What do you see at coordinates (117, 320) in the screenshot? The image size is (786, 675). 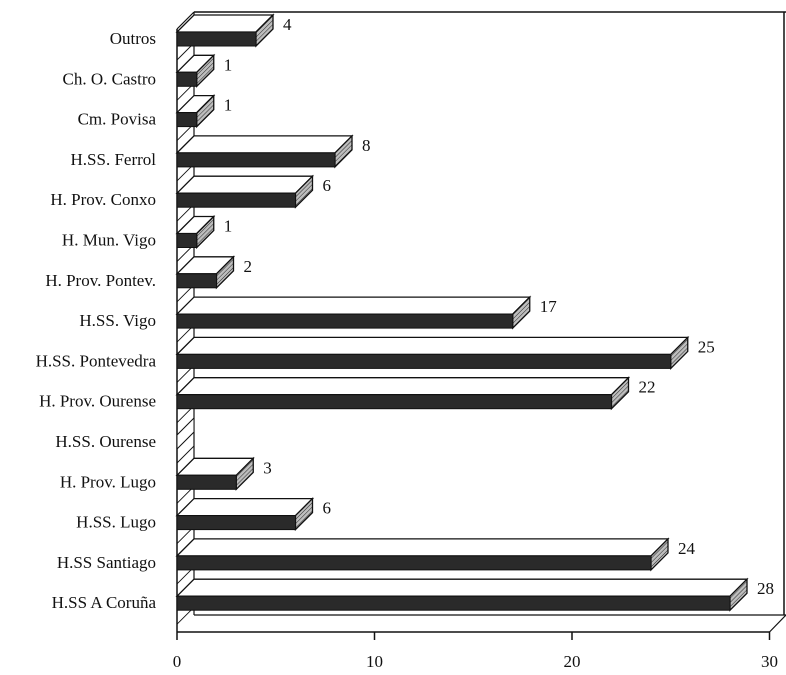 I see `category-label: H.SS. Vigo` at bounding box center [117, 320].